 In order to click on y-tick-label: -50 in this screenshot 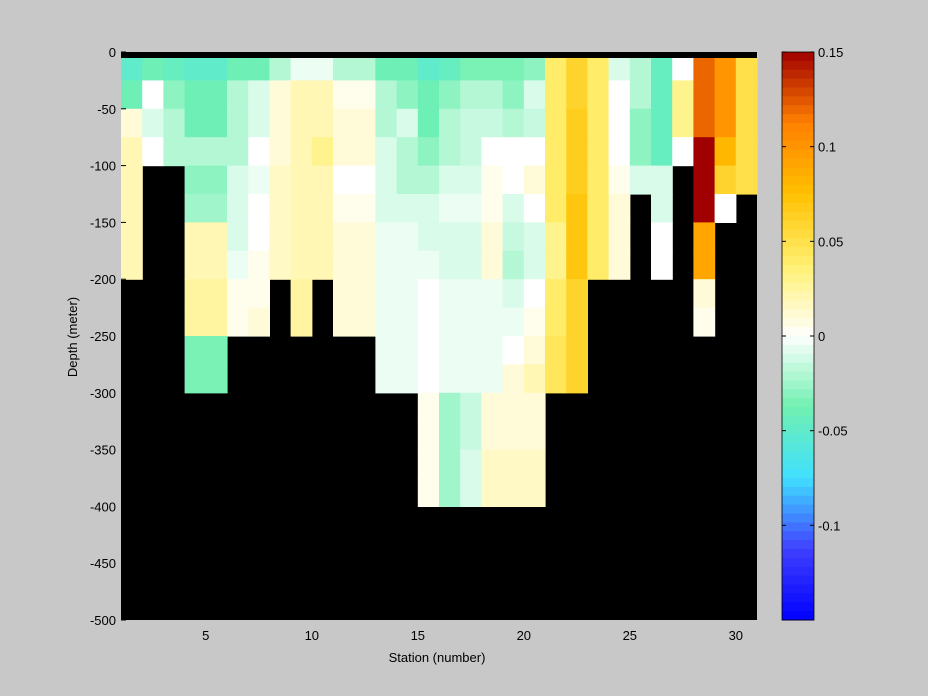, I will do `click(106, 109)`.